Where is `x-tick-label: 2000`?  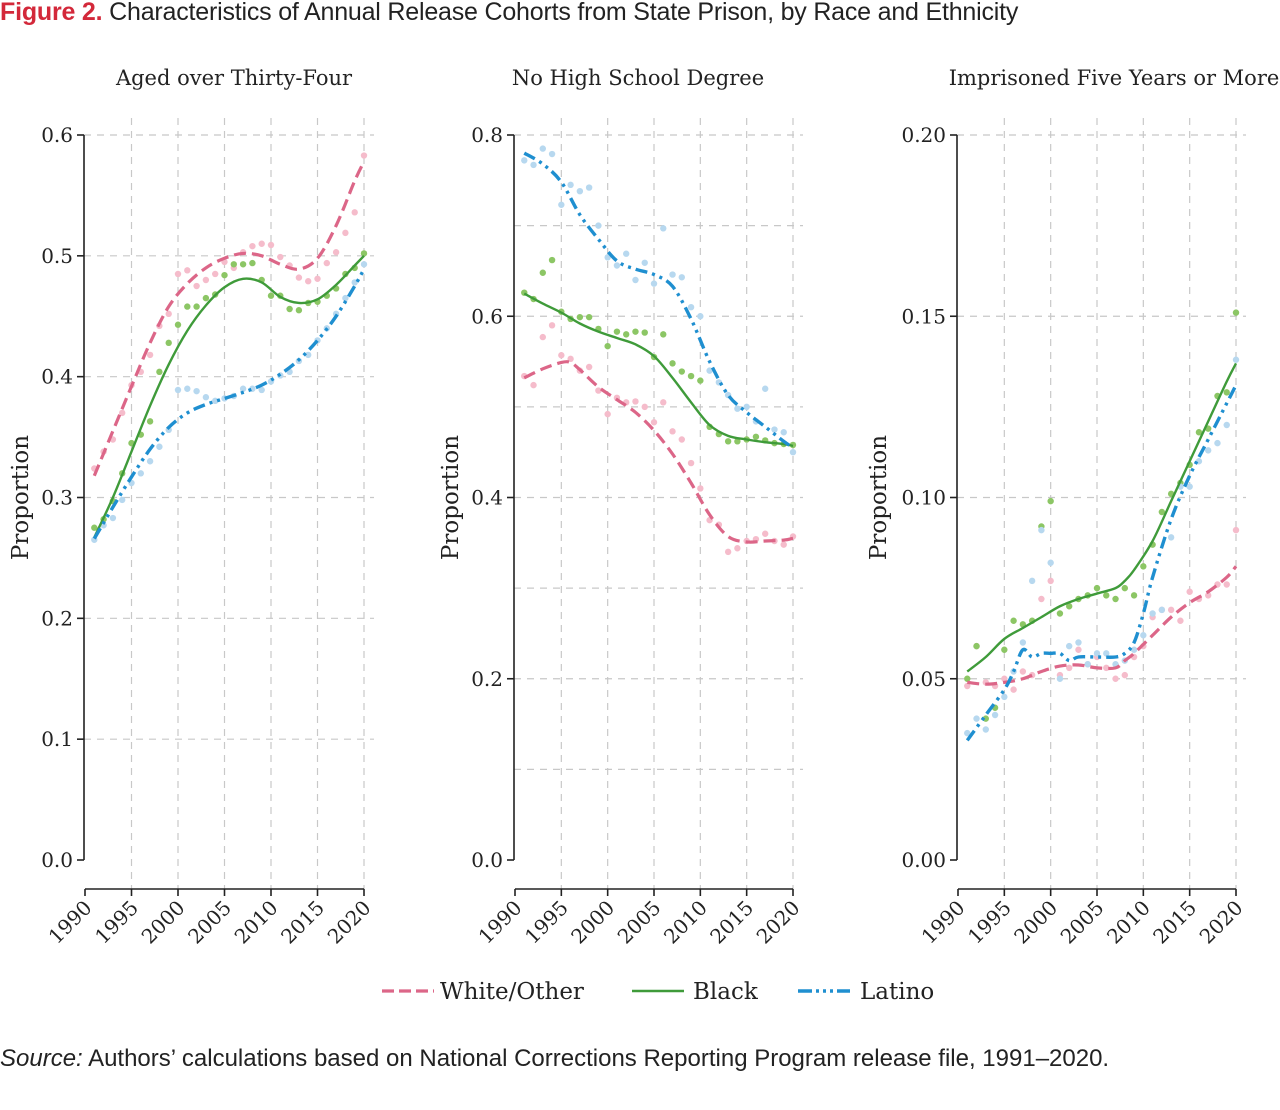 x-tick-label: 2000 is located at coordinates (163, 922).